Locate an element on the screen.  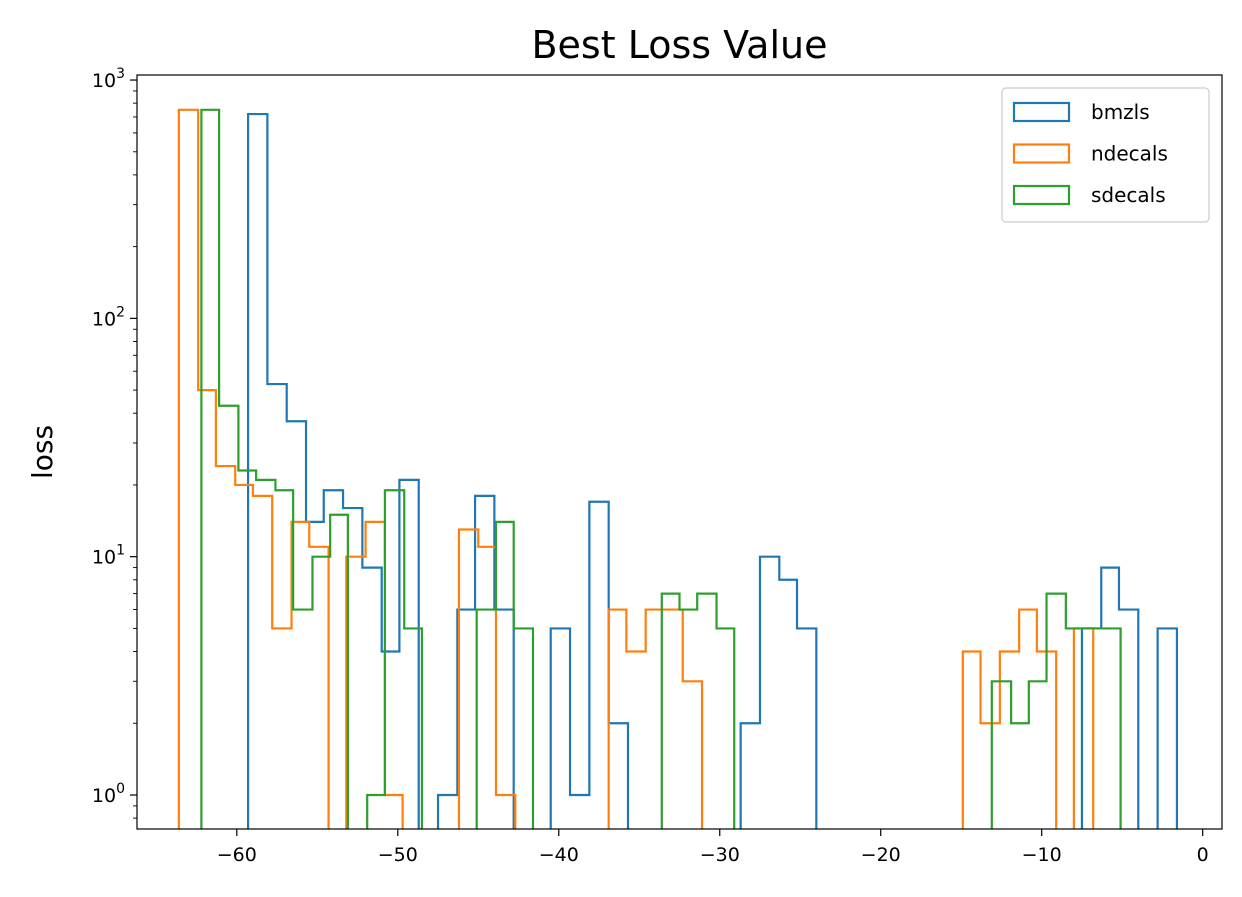
y-axis-label: loss is located at coordinates (42, 452).